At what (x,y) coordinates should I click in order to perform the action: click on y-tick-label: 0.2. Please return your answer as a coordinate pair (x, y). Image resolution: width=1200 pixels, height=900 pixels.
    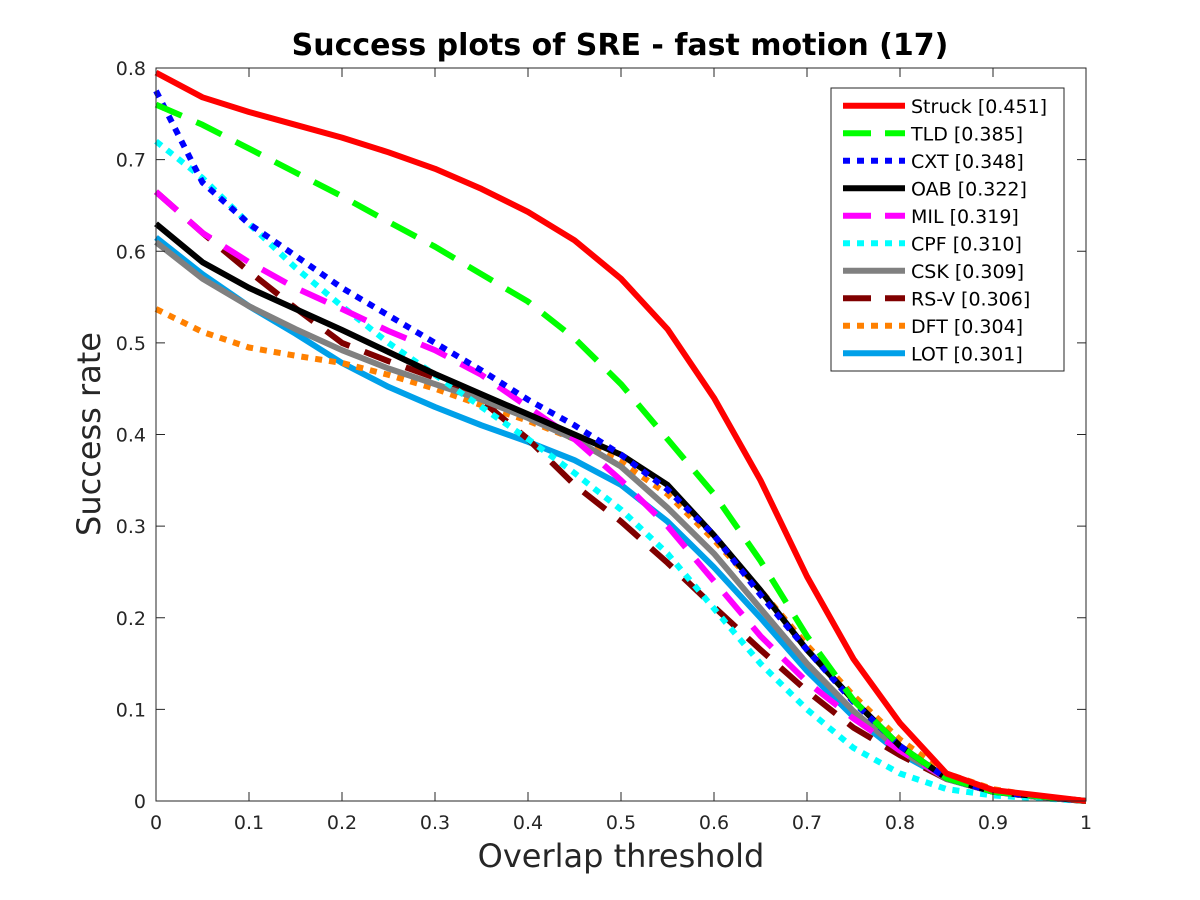
    Looking at the image, I should click on (131, 619).